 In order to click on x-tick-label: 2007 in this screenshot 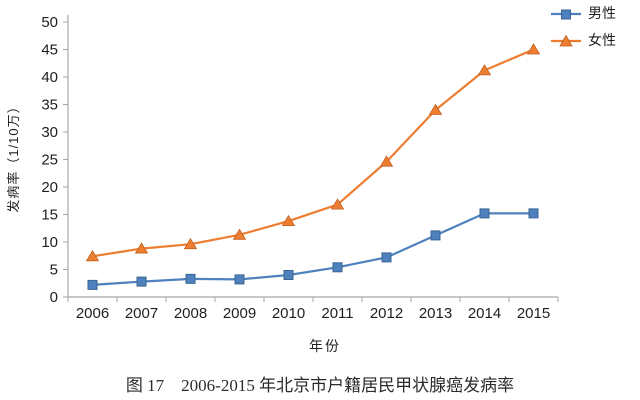, I will do `click(141, 313)`.